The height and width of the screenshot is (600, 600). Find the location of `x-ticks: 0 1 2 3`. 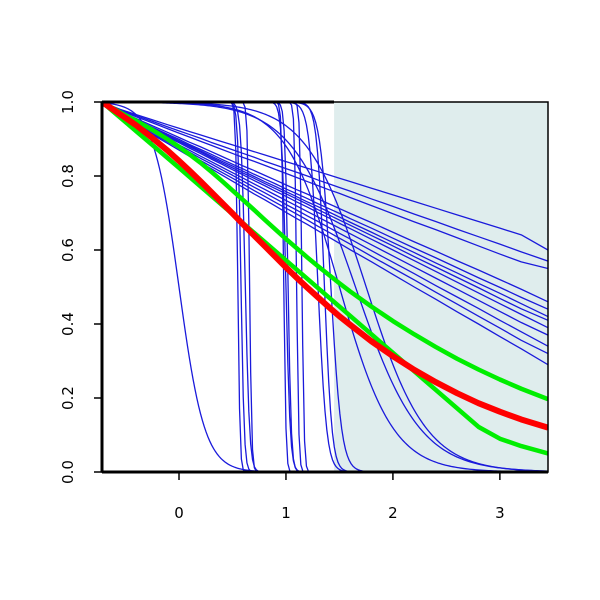

x-ticks: 0 1 2 3 is located at coordinates (339, 497).